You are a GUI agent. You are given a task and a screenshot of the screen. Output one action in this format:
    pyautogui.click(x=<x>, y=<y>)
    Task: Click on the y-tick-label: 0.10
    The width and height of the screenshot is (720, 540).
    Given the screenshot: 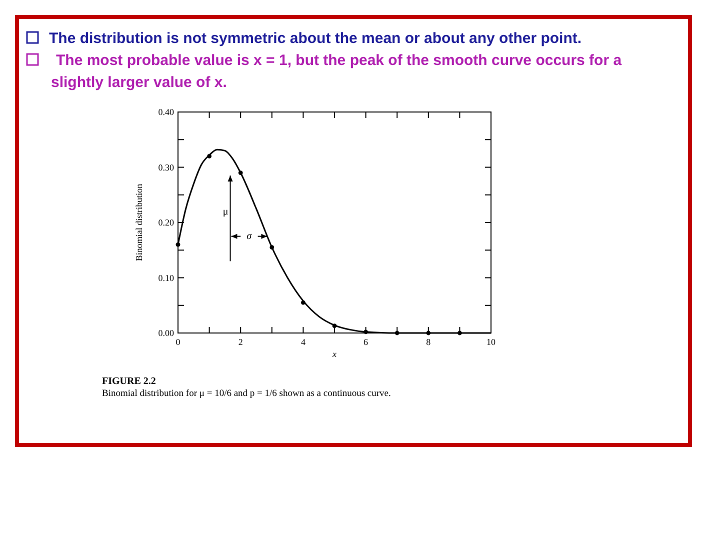 What is the action you would take?
    pyautogui.click(x=166, y=277)
    